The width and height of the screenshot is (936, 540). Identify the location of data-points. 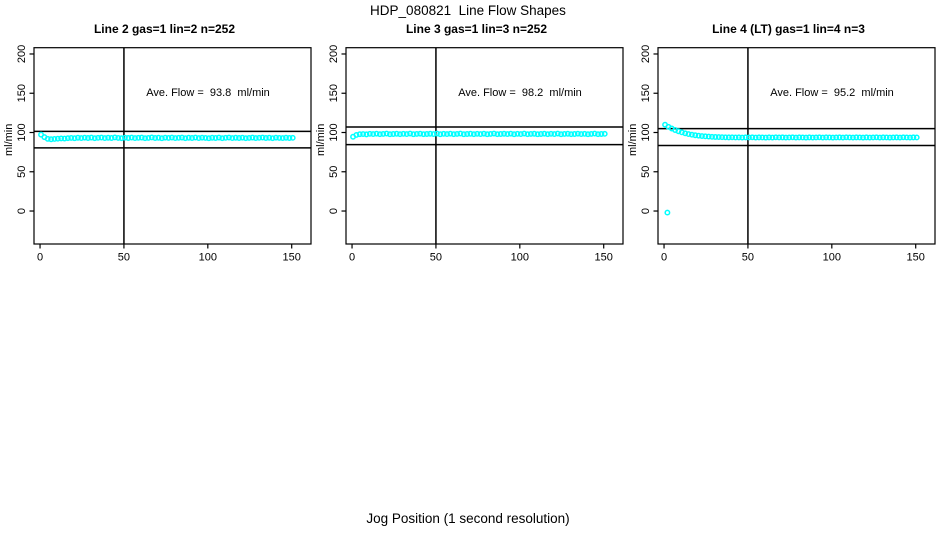
(167, 137).